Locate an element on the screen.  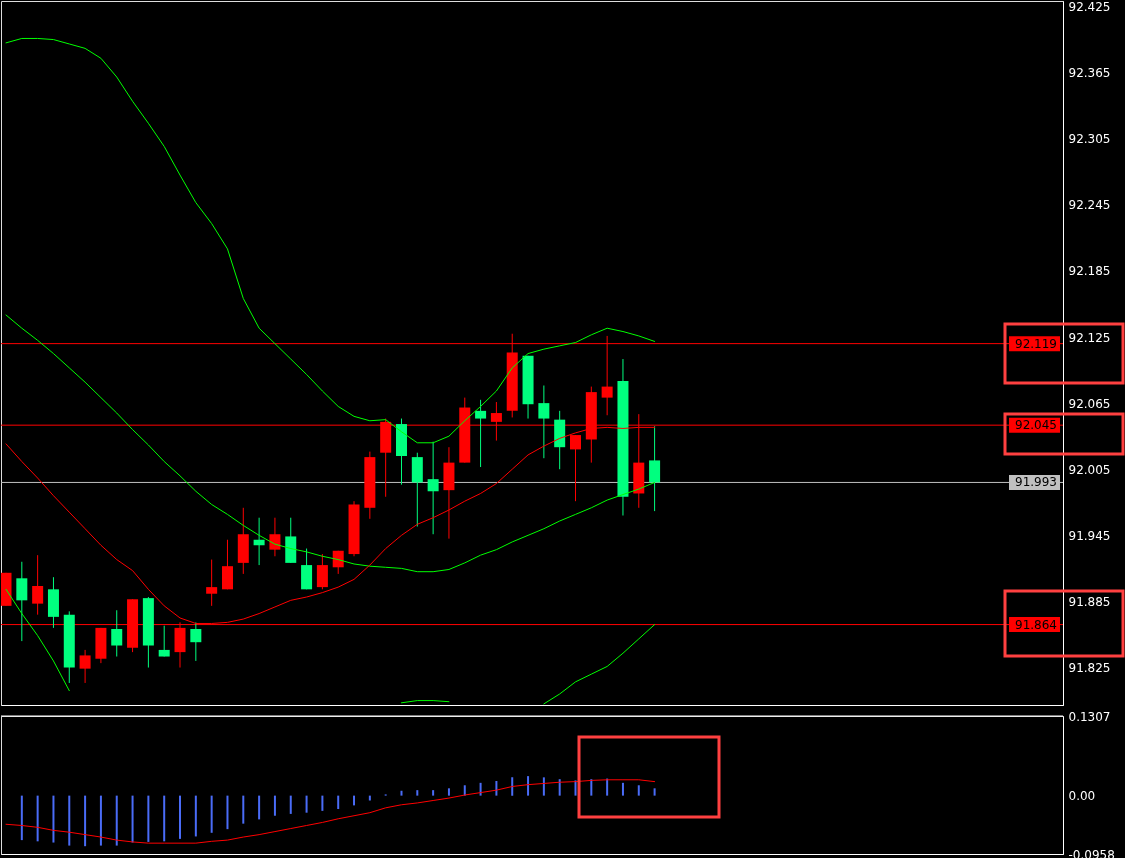
y-tick-label: 0.00 is located at coordinates (1082, 796).